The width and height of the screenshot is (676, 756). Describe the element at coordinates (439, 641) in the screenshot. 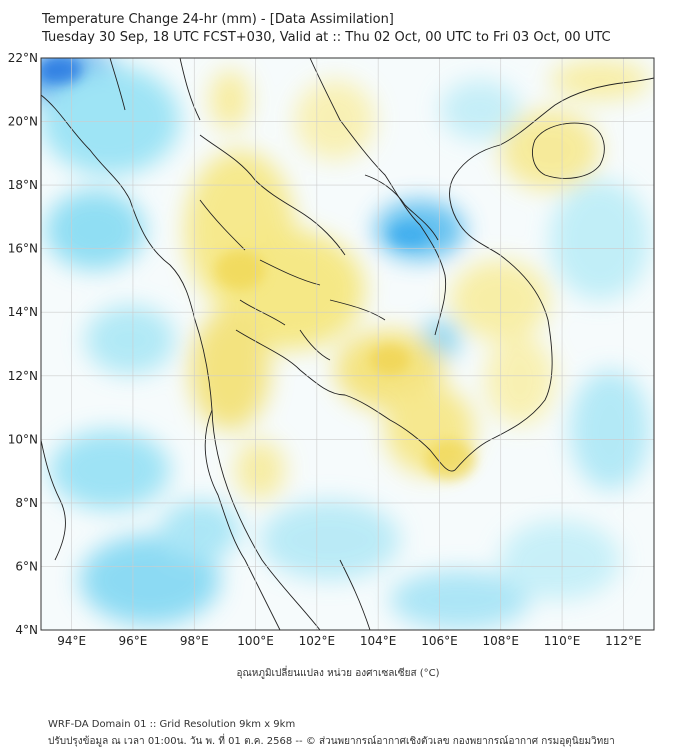

I see `lon-tick-label: 106°E` at that location.